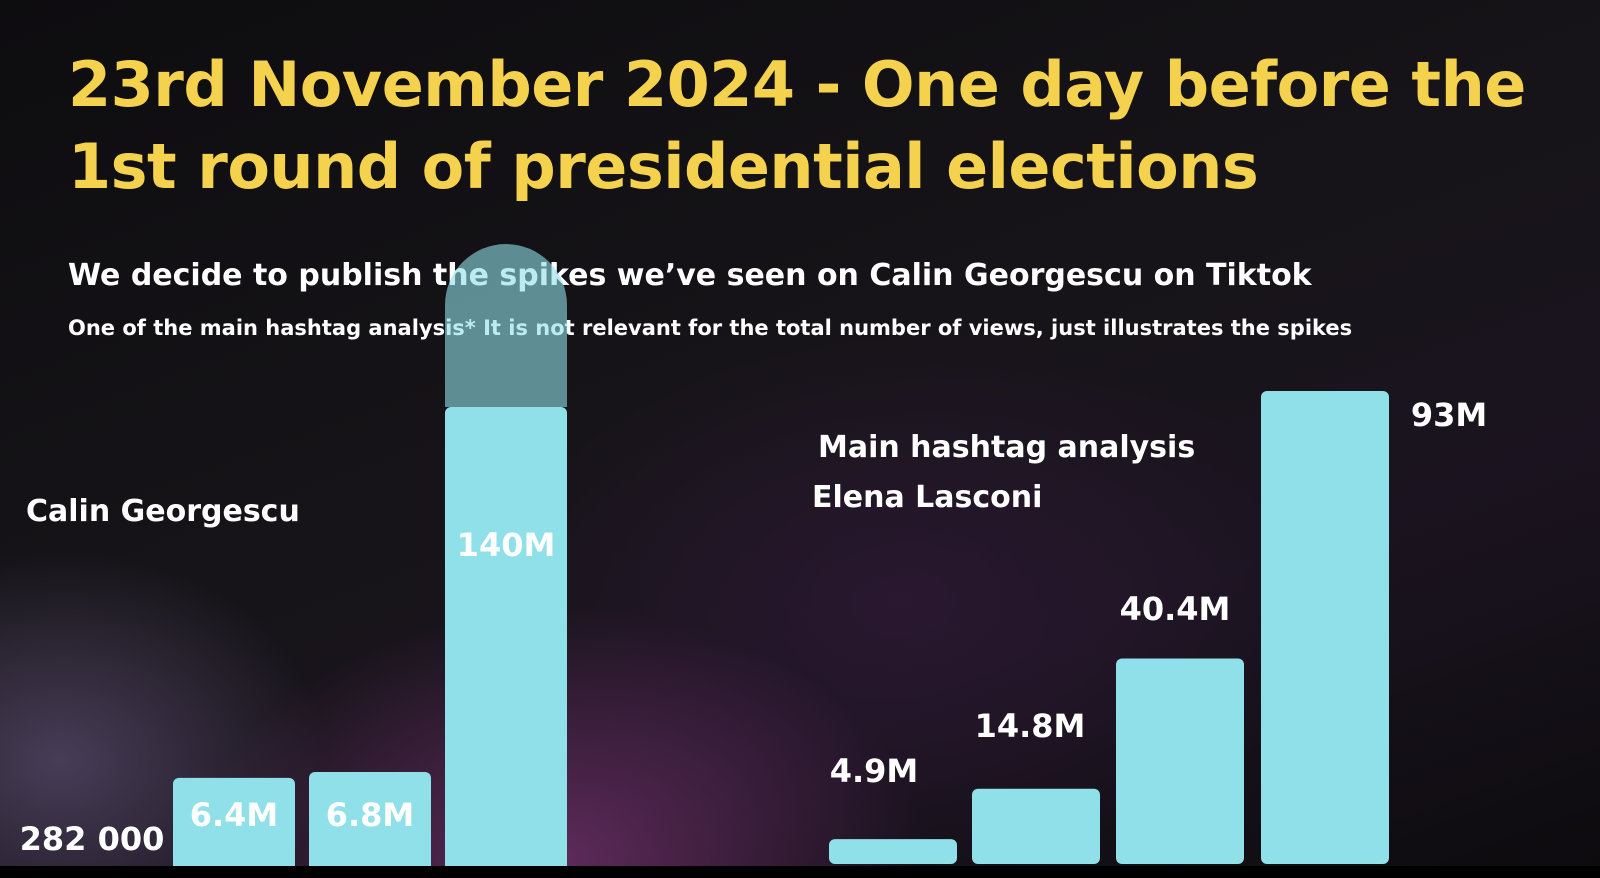  Describe the element at coordinates (506, 545) in the screenshot. I see `data-label-georgescu-3: 140M` at that location.